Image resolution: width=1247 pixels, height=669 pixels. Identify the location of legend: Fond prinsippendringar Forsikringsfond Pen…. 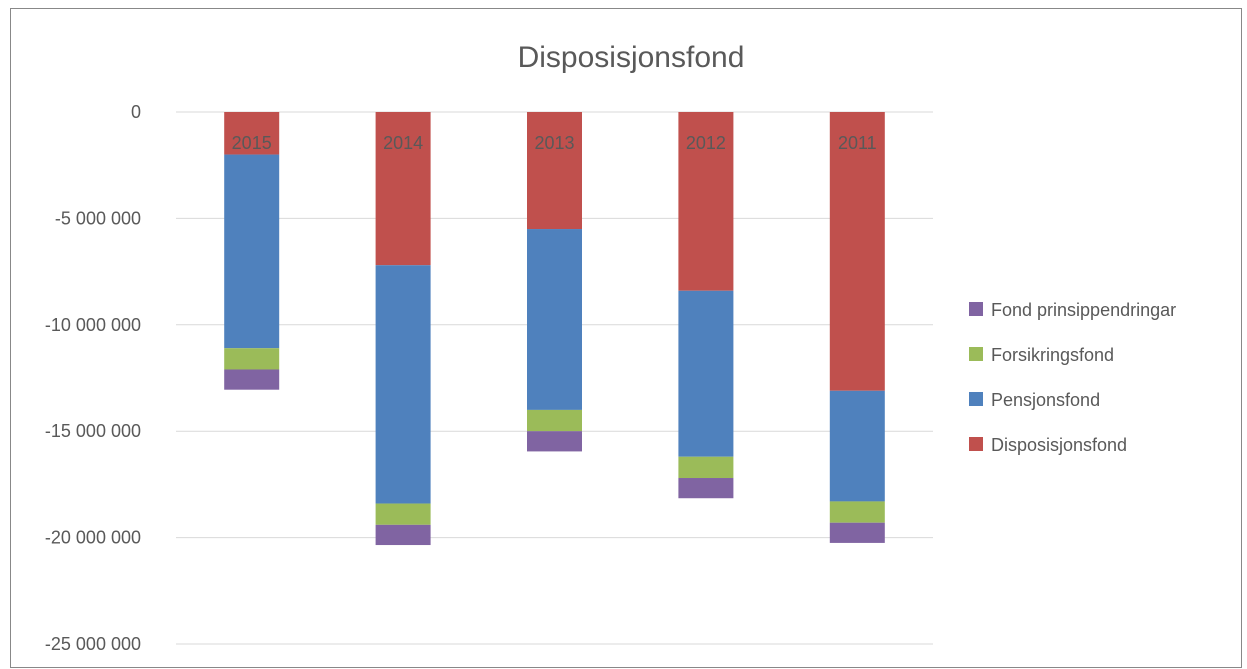
(1072, 377).